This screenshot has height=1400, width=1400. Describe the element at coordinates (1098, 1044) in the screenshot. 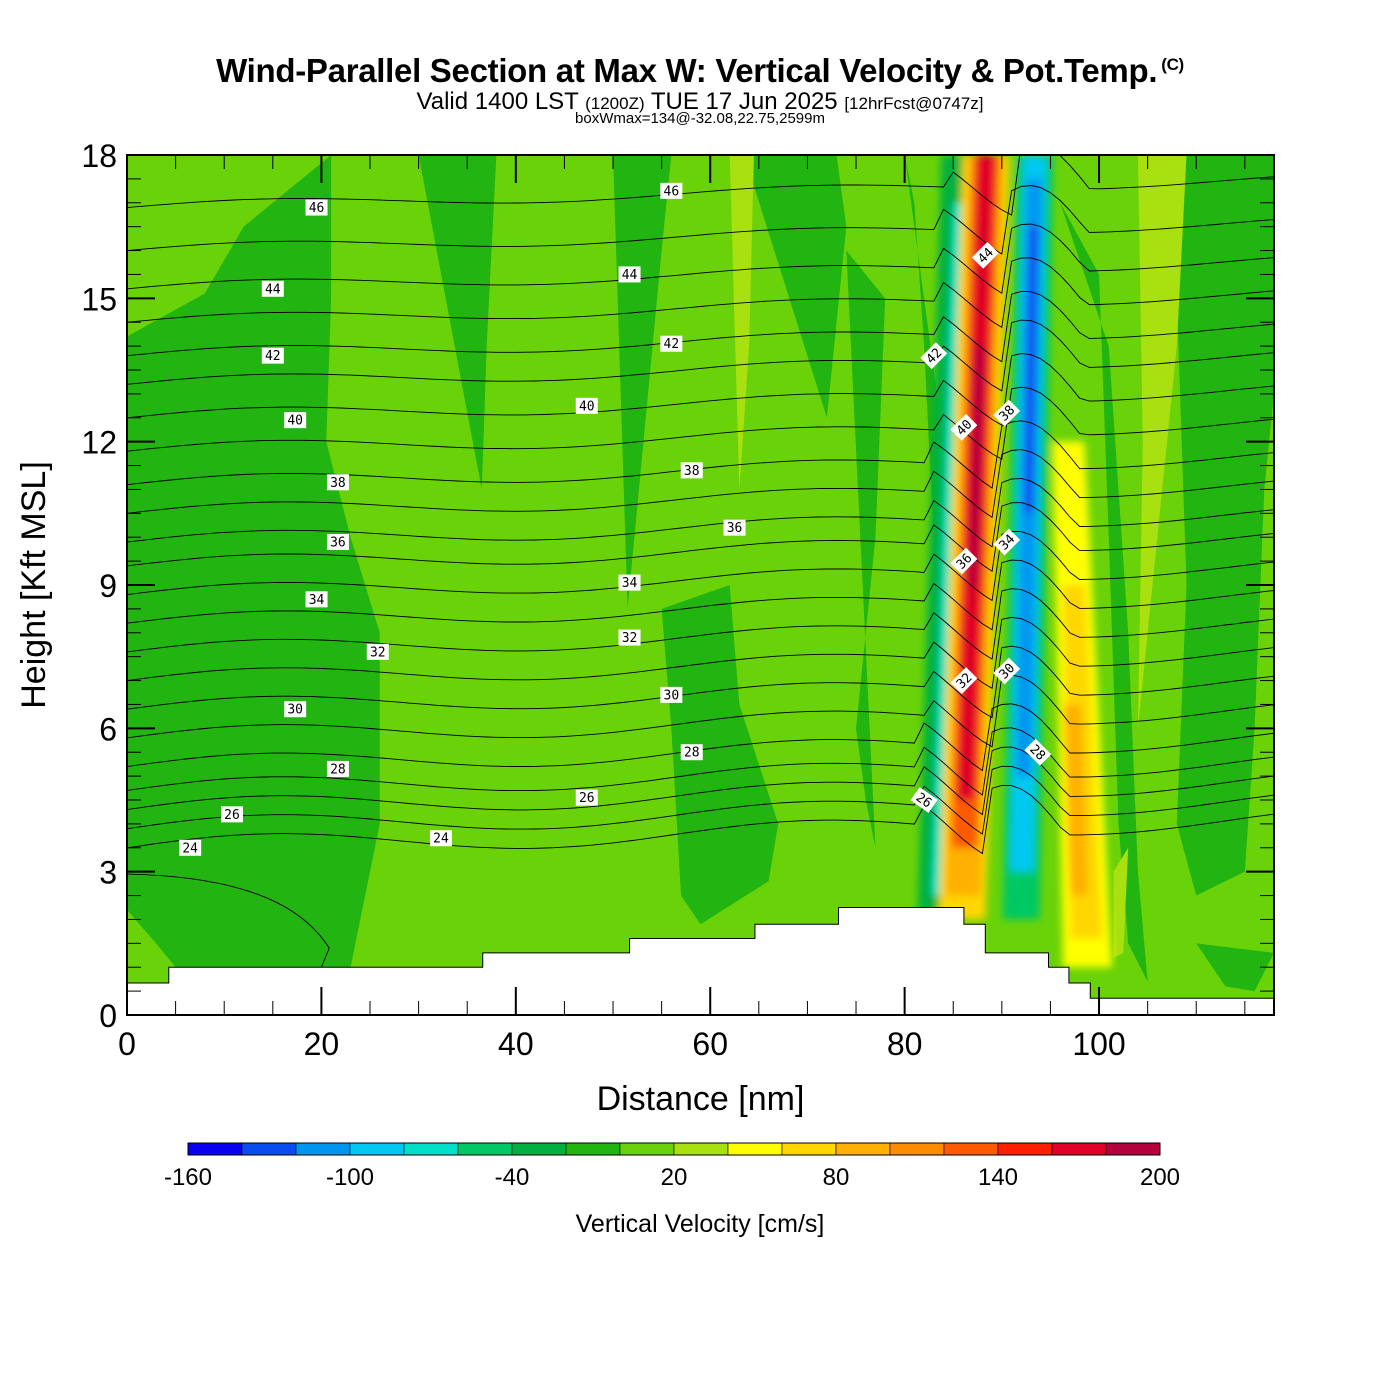

I see `x-tick-label: 100` at that location.